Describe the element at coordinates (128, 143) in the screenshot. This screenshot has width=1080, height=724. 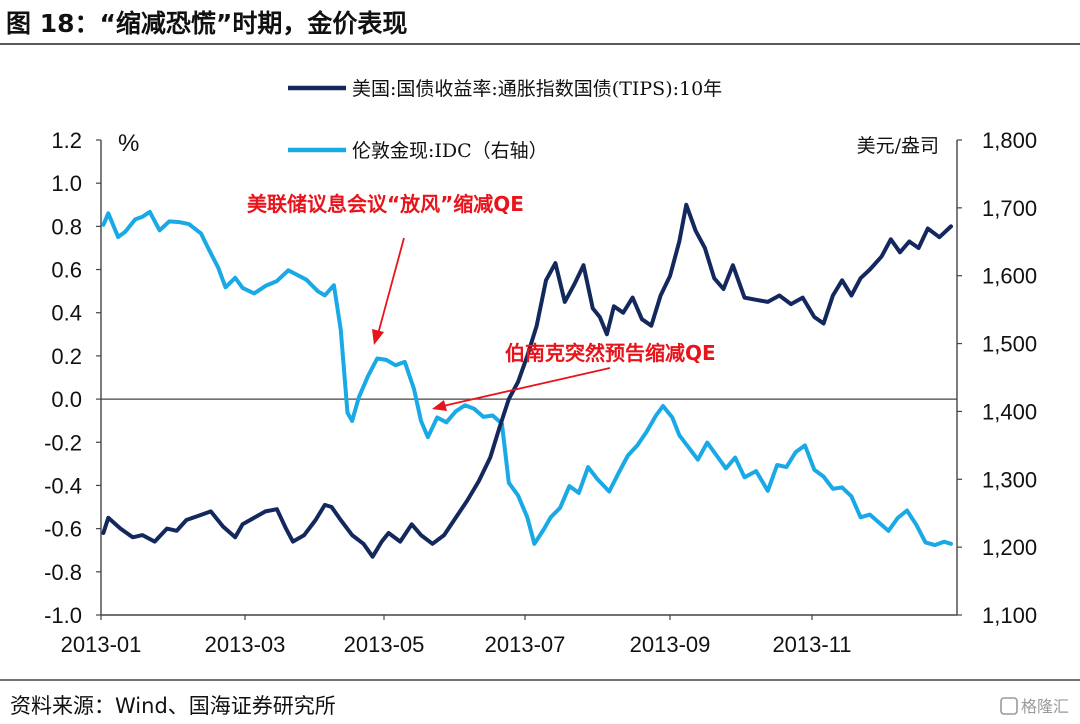
I see `left-axis-unit: %` at that location.